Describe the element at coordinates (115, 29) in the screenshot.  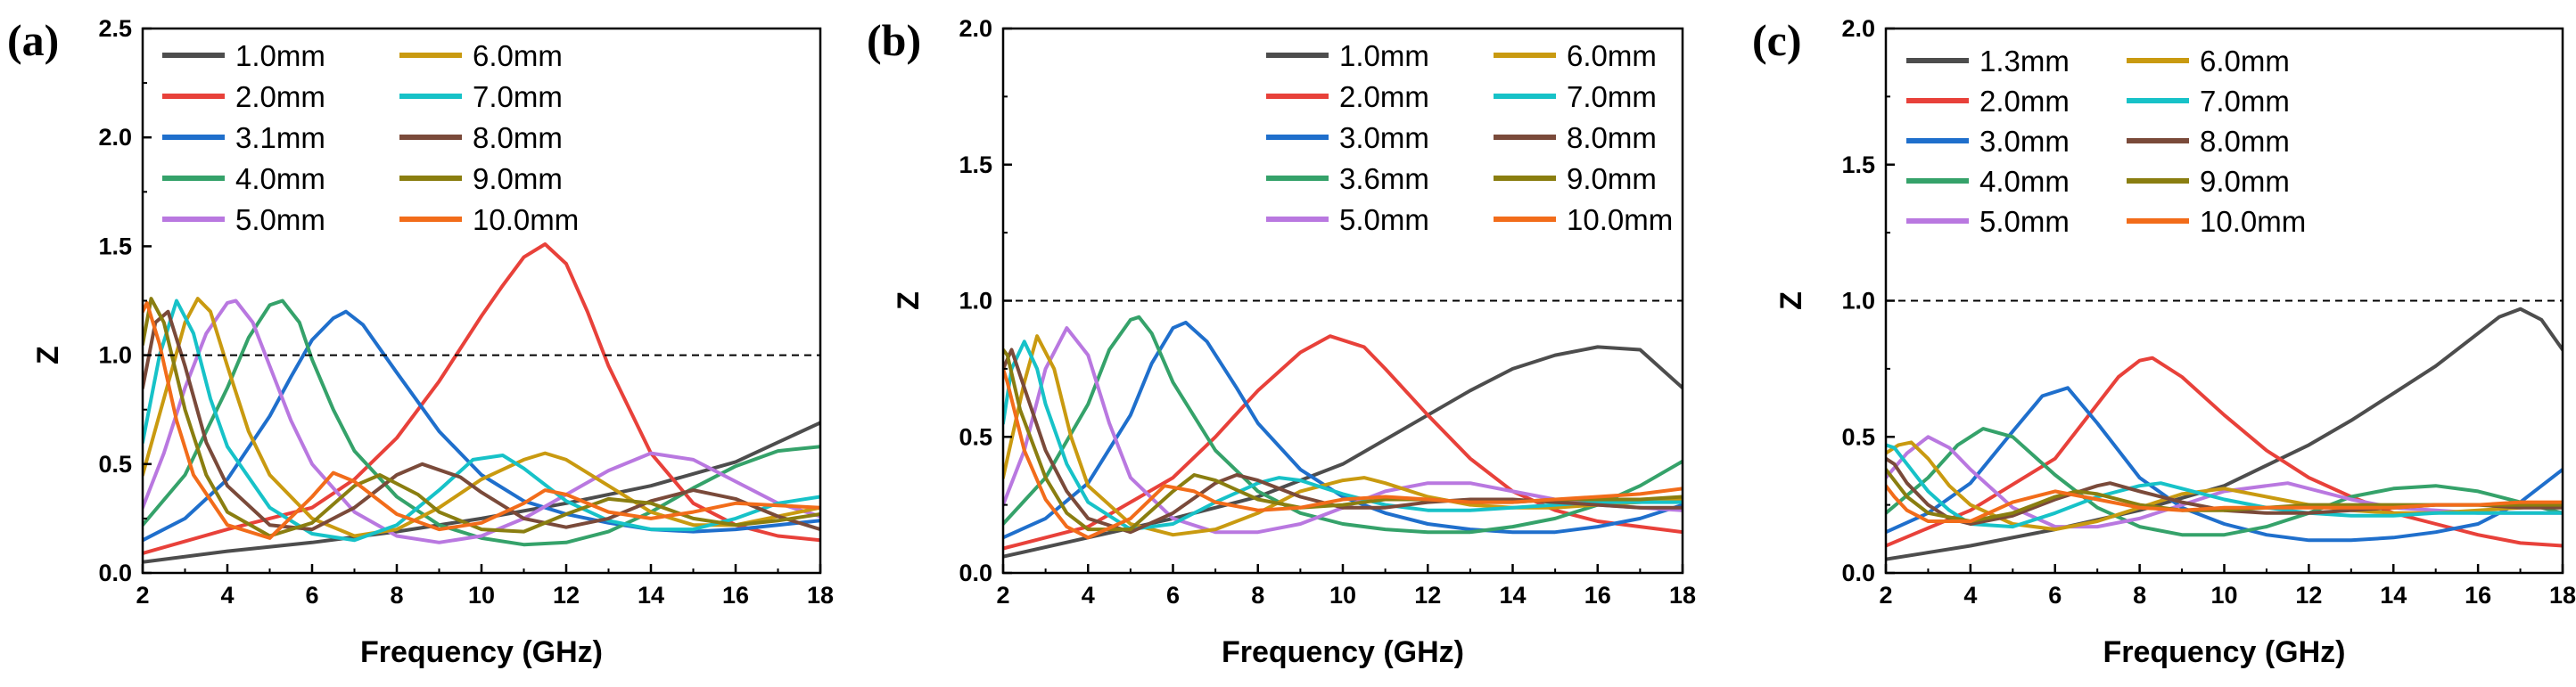
I see `y-tick-label: 2.5` at that location.